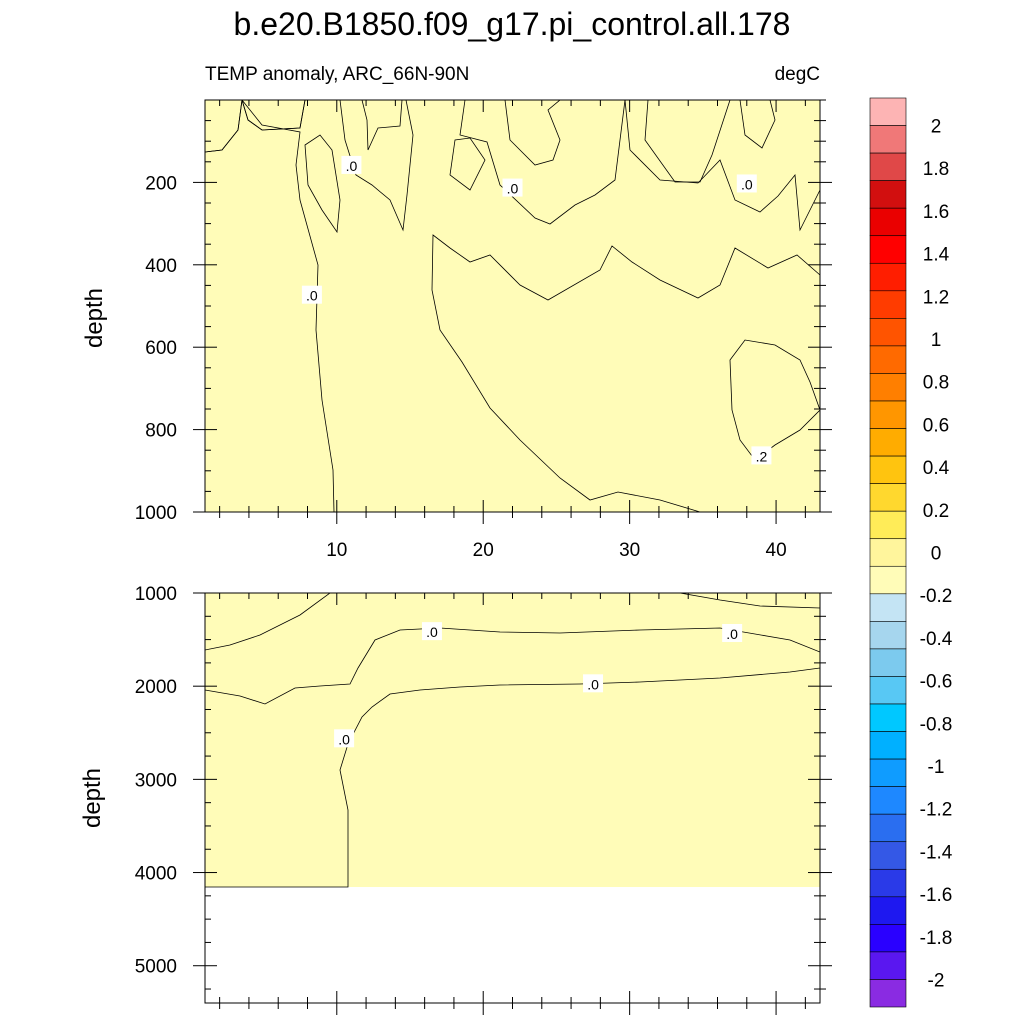 The height and width of the screenshot is (1024, 1024). Describe the element at coordinates (936, 212) in the screenshot. I see `colorbar-label: 1.6` at that location.